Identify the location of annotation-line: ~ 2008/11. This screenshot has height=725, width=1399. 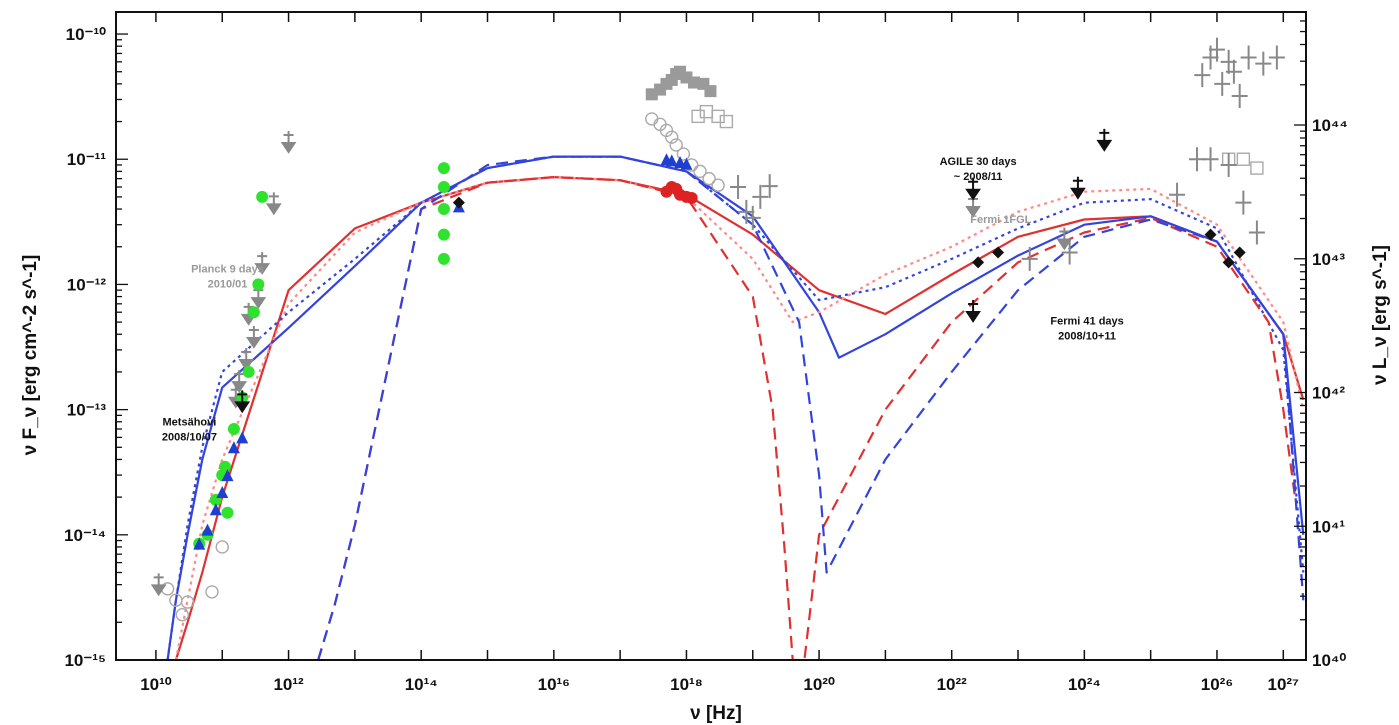
(978, 177).